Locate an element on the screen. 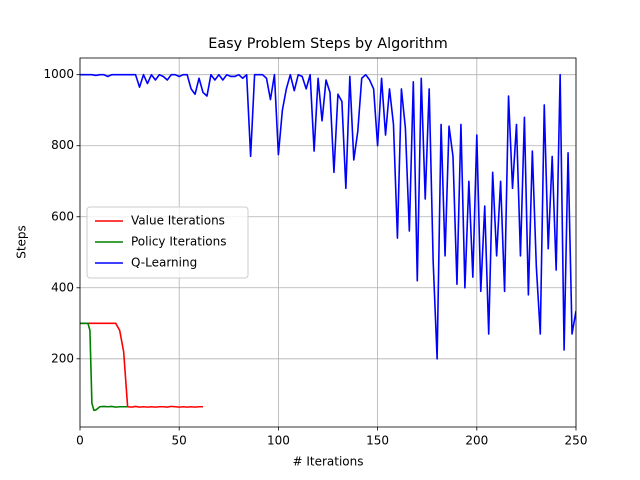  y-axis-label: Steps is located at coordinates (22, 242).